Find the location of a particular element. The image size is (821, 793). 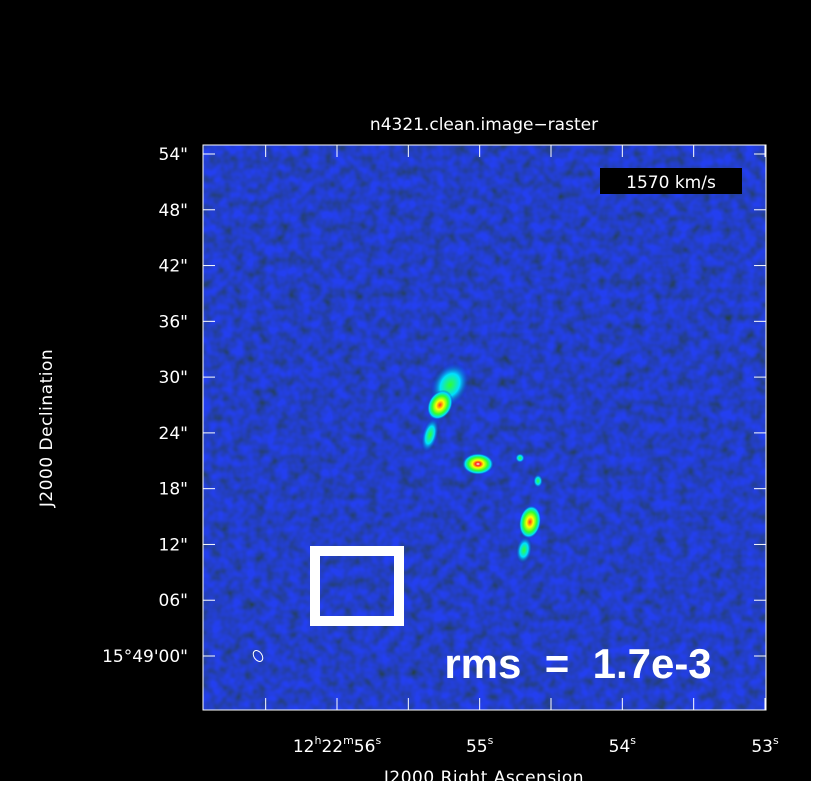

velocity-label: 1570 km/s is located at coordinates (671, 183).